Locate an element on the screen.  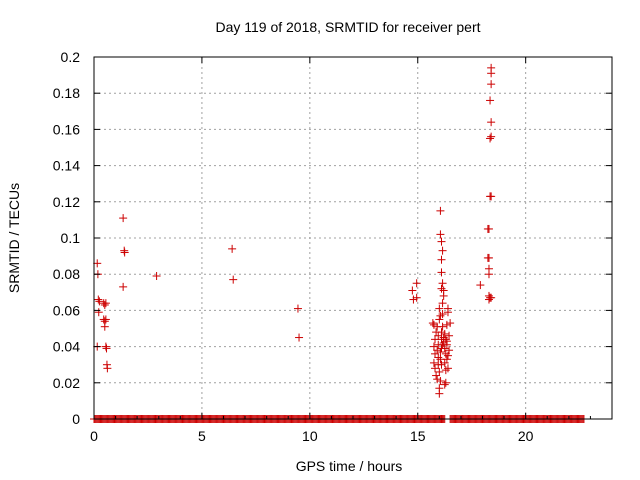
y-tick-label: 0.08 is located at coordinates (66, 274).